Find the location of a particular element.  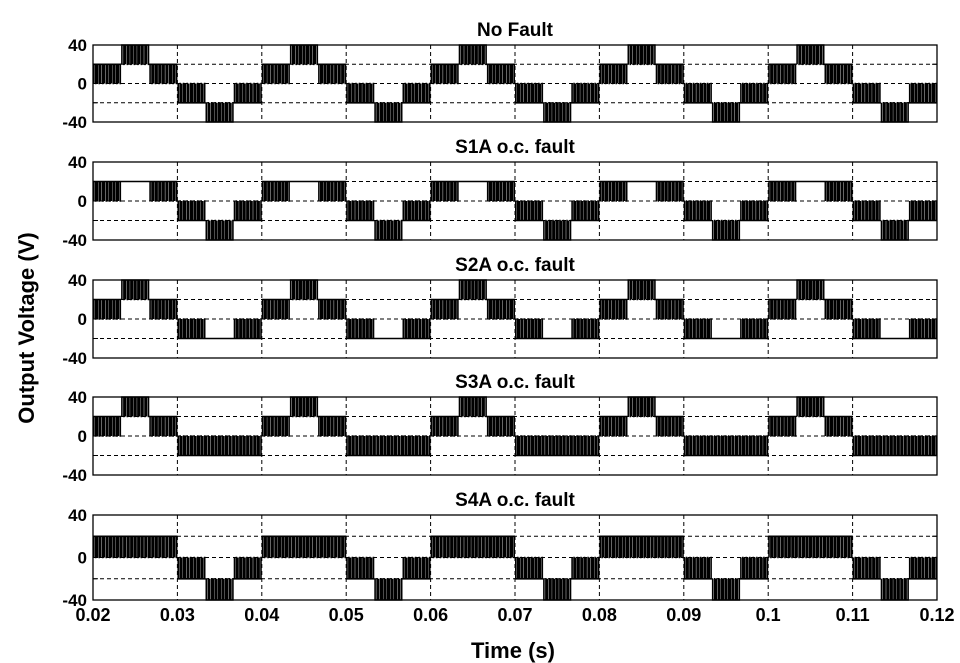

x-tick-label: 0.11 is located at coordinates (853, 615).